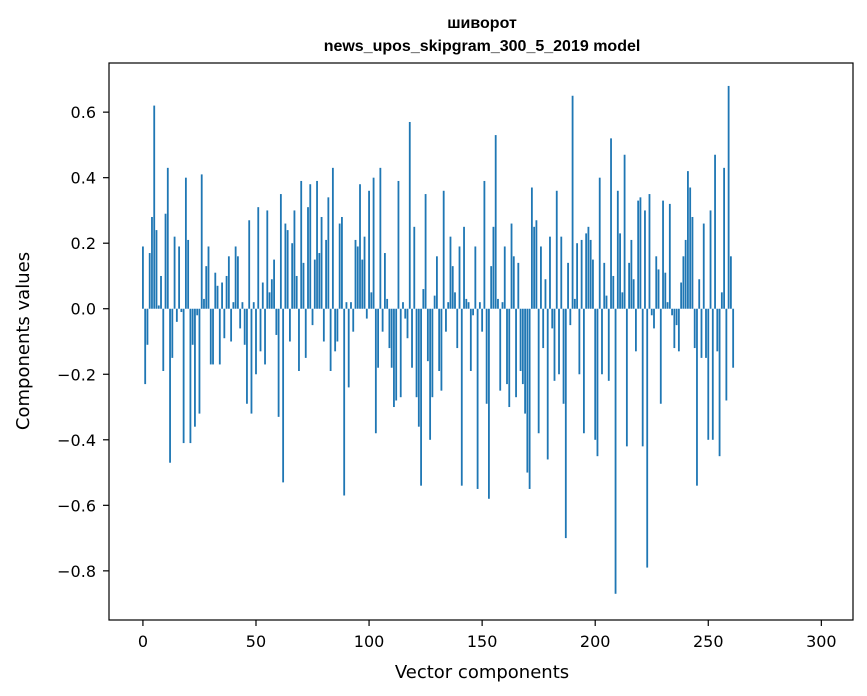  Describe the element at coordinates (76, 571) in the screenshot. I see `y-tick-label: −0.8` at that location.